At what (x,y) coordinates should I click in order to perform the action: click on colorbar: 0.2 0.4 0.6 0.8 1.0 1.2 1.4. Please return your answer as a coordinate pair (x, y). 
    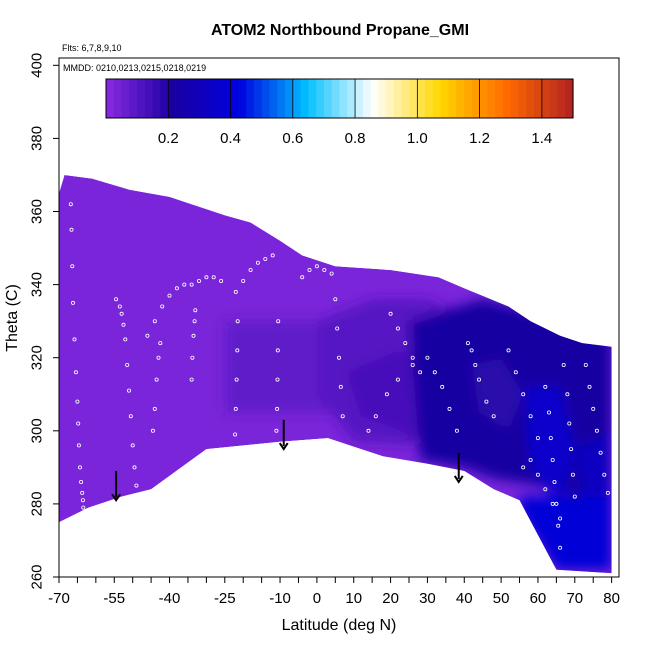
    Looking at the image, I should click on (339, 112).